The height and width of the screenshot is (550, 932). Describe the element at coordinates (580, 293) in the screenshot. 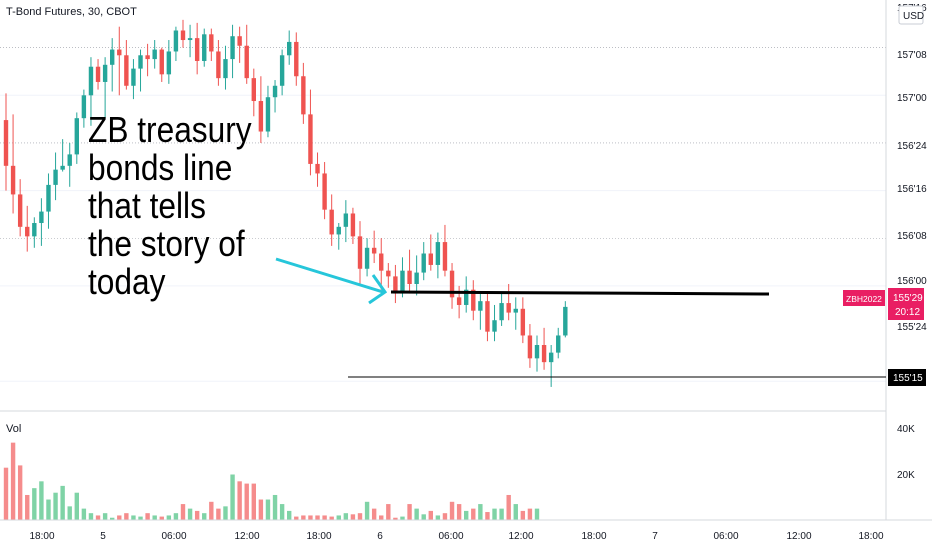

I see `resistance-line-drawing` at that location.